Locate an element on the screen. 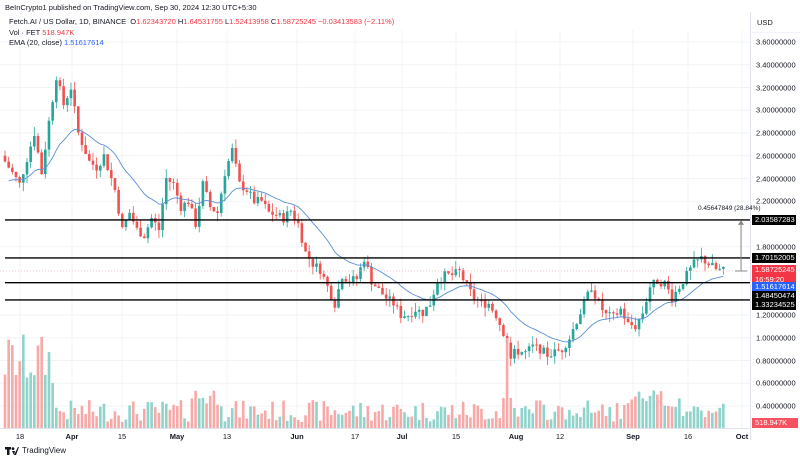  price-tick: 2.60000000 is located at coordinates (776, 156).